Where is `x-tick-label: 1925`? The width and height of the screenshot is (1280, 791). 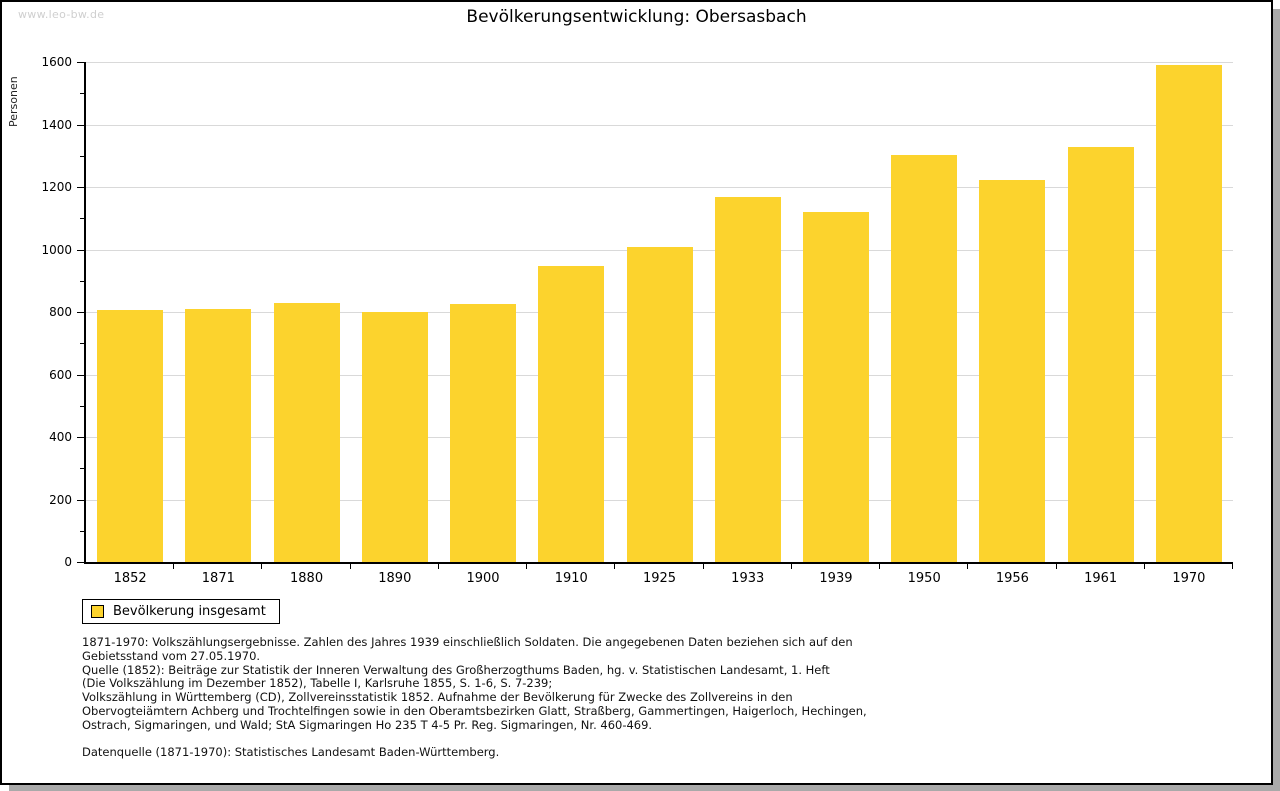
x-tick-label: 1925 is located at coordinates (659, 578).